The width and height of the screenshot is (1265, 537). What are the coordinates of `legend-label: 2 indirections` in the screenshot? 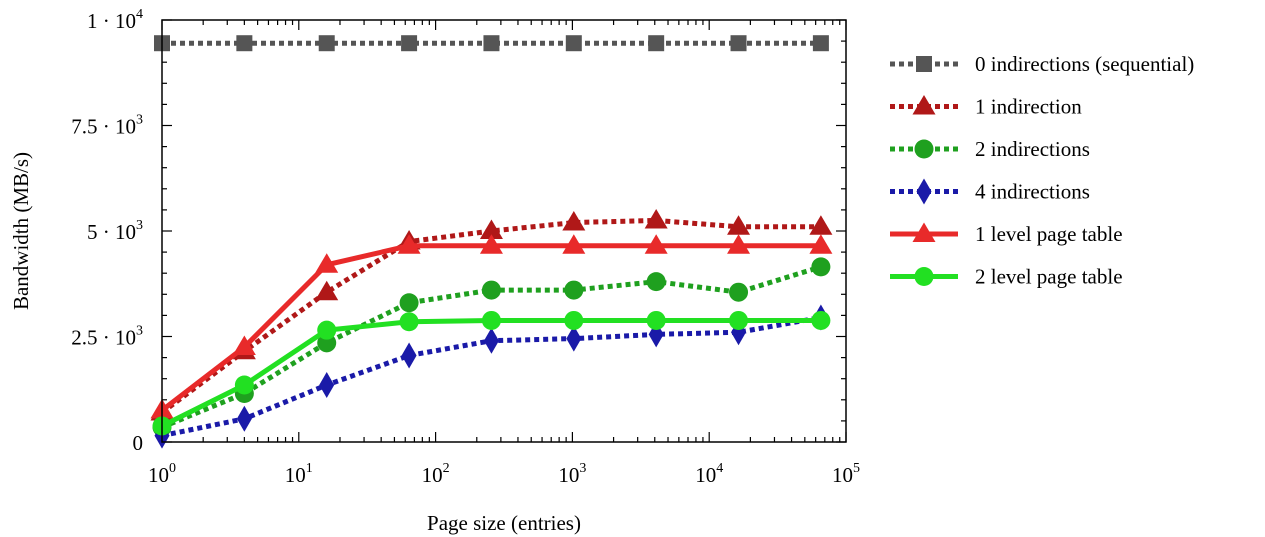 It's located at (1032, 149).